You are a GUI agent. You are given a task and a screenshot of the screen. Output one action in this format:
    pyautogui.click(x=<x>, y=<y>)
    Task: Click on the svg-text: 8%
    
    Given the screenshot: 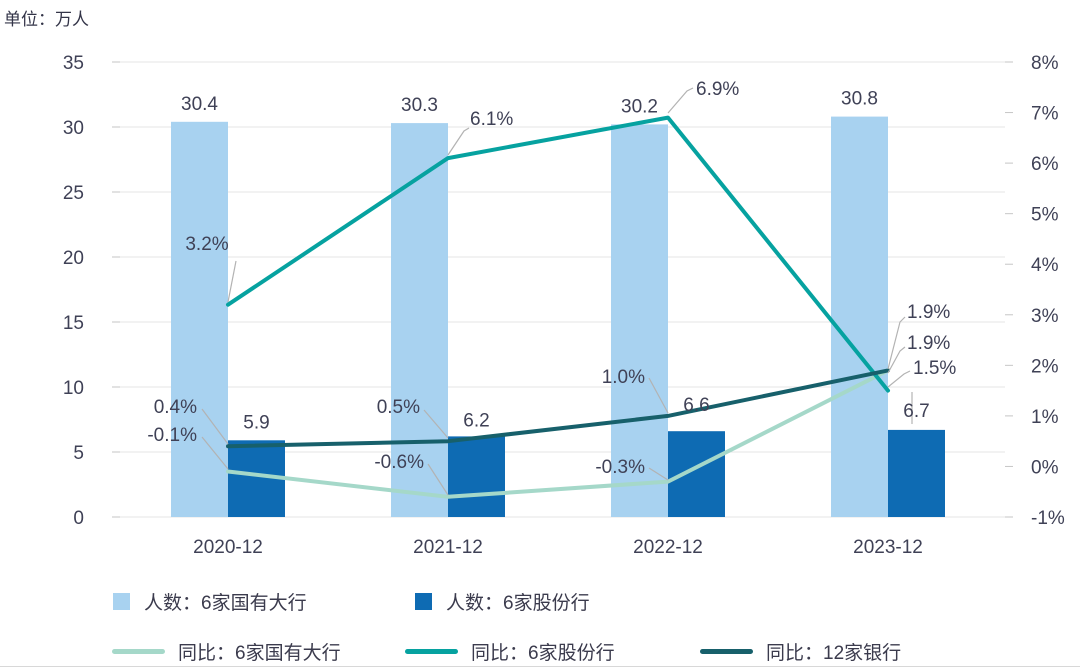 What is the action you would take?
    pyautogui.click(x=1045, y=63)
    